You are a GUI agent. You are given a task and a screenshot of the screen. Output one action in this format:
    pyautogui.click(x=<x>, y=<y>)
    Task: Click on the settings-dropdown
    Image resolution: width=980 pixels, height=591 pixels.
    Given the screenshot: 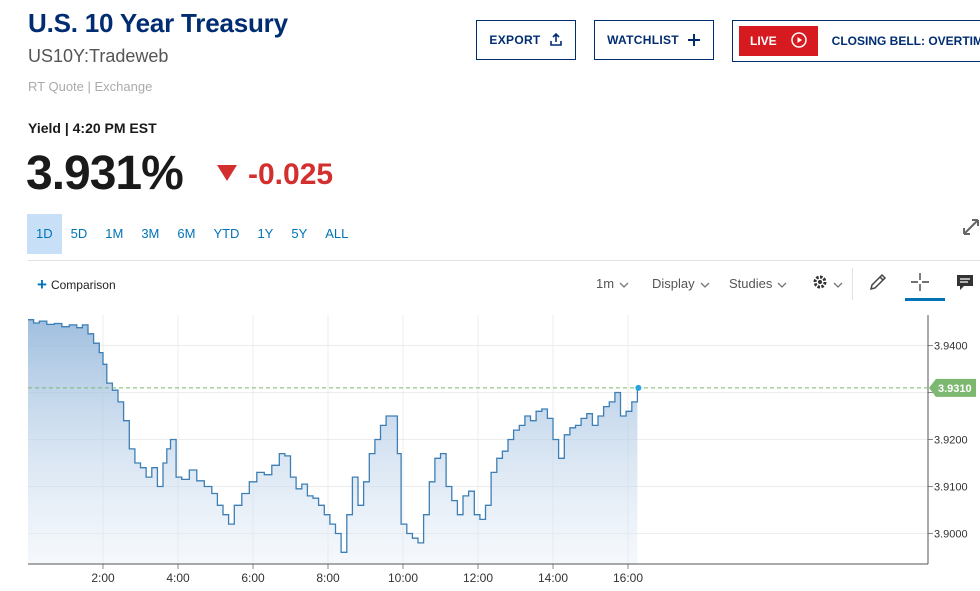 What is the action you would take?
    pyautogui.click(x=827, y=283)
    